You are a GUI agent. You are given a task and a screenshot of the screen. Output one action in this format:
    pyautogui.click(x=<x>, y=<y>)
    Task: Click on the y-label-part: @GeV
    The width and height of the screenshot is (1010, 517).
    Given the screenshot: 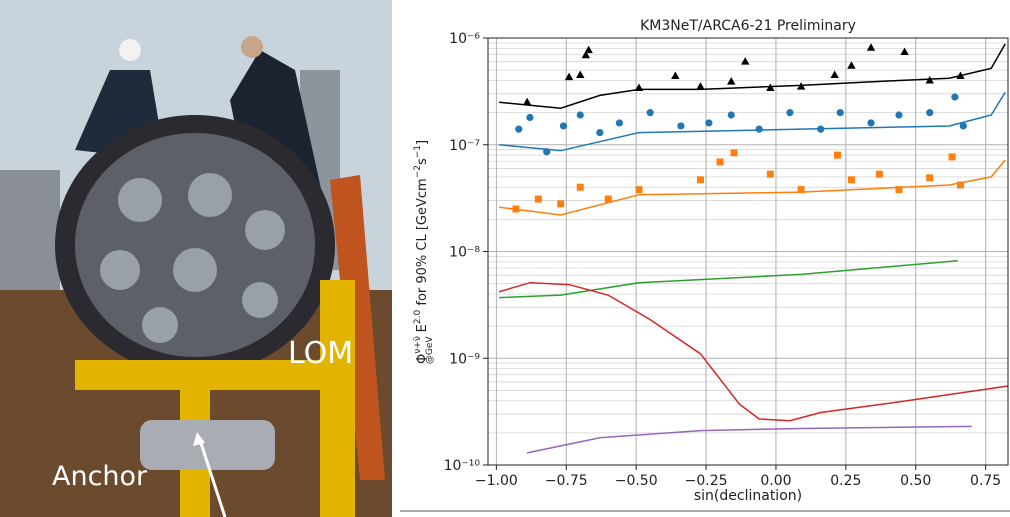 What is the action you would take?
    pyautogui.click(x=430, y=350)
    